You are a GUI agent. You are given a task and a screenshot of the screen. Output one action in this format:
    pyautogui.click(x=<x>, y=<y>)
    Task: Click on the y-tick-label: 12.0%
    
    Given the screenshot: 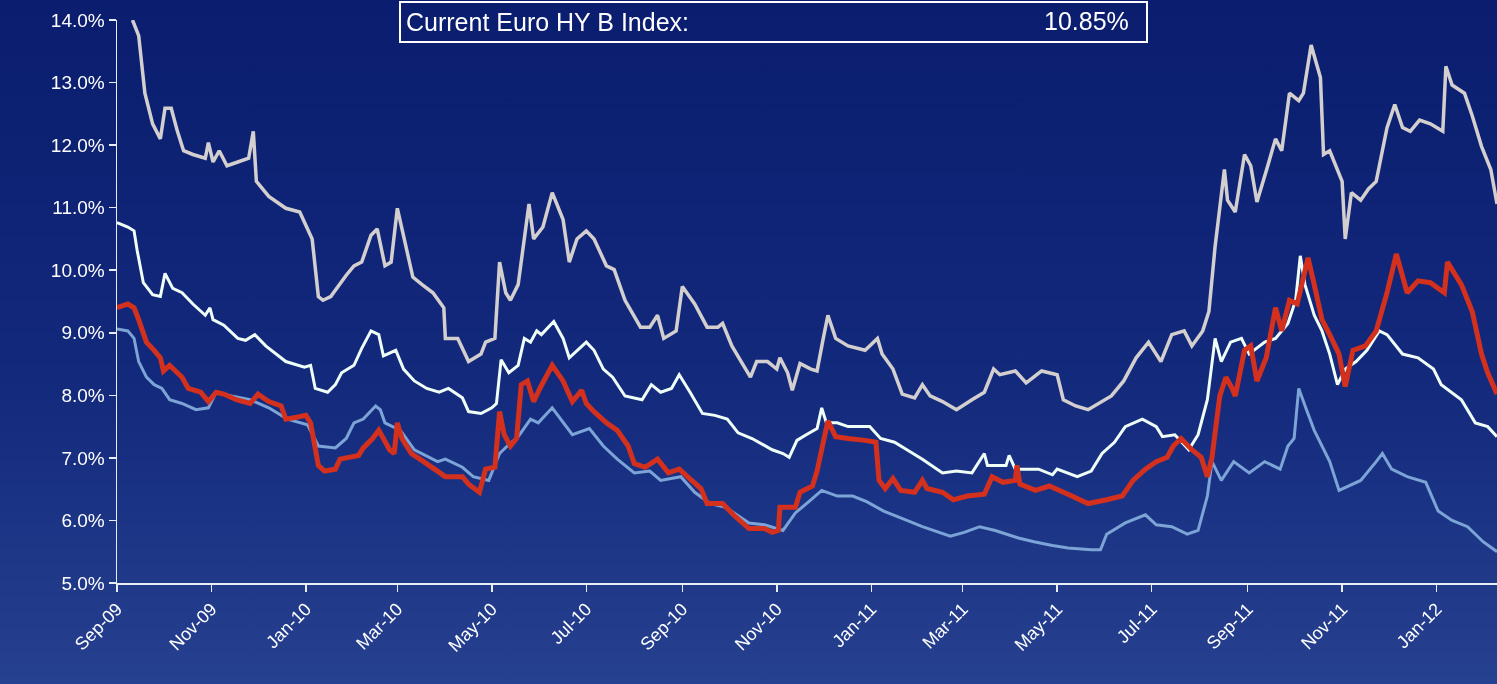 What is the action you would take?
    pyautogui.click(x=77, y=145)
    